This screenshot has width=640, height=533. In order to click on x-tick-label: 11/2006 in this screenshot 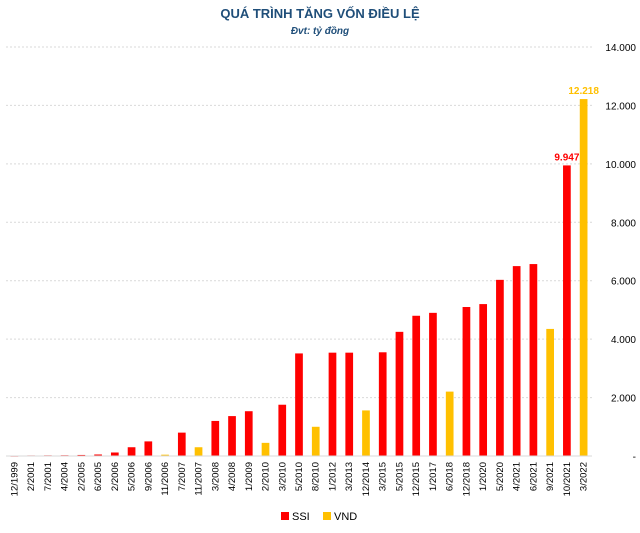, I will do `click(165, 479)`.